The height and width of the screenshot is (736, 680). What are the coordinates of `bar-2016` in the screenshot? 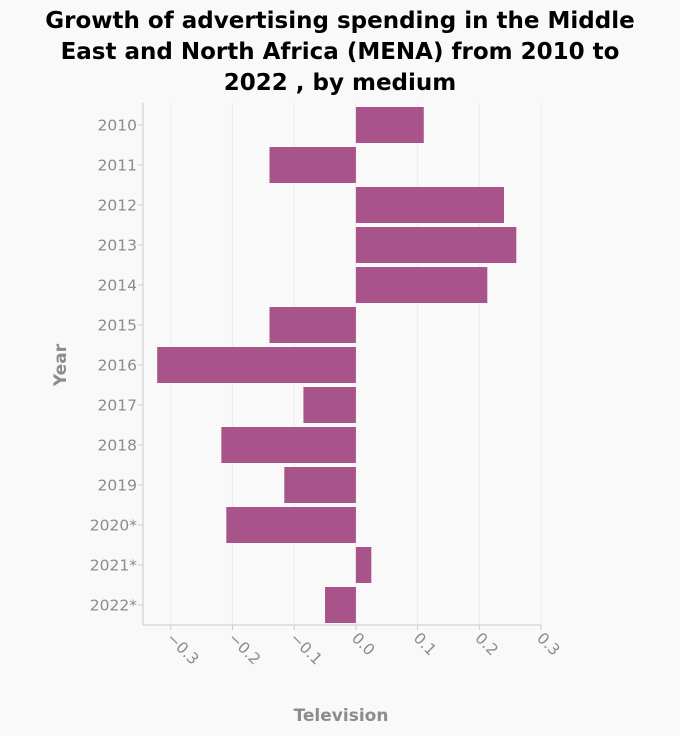 It's located at (256, 365).